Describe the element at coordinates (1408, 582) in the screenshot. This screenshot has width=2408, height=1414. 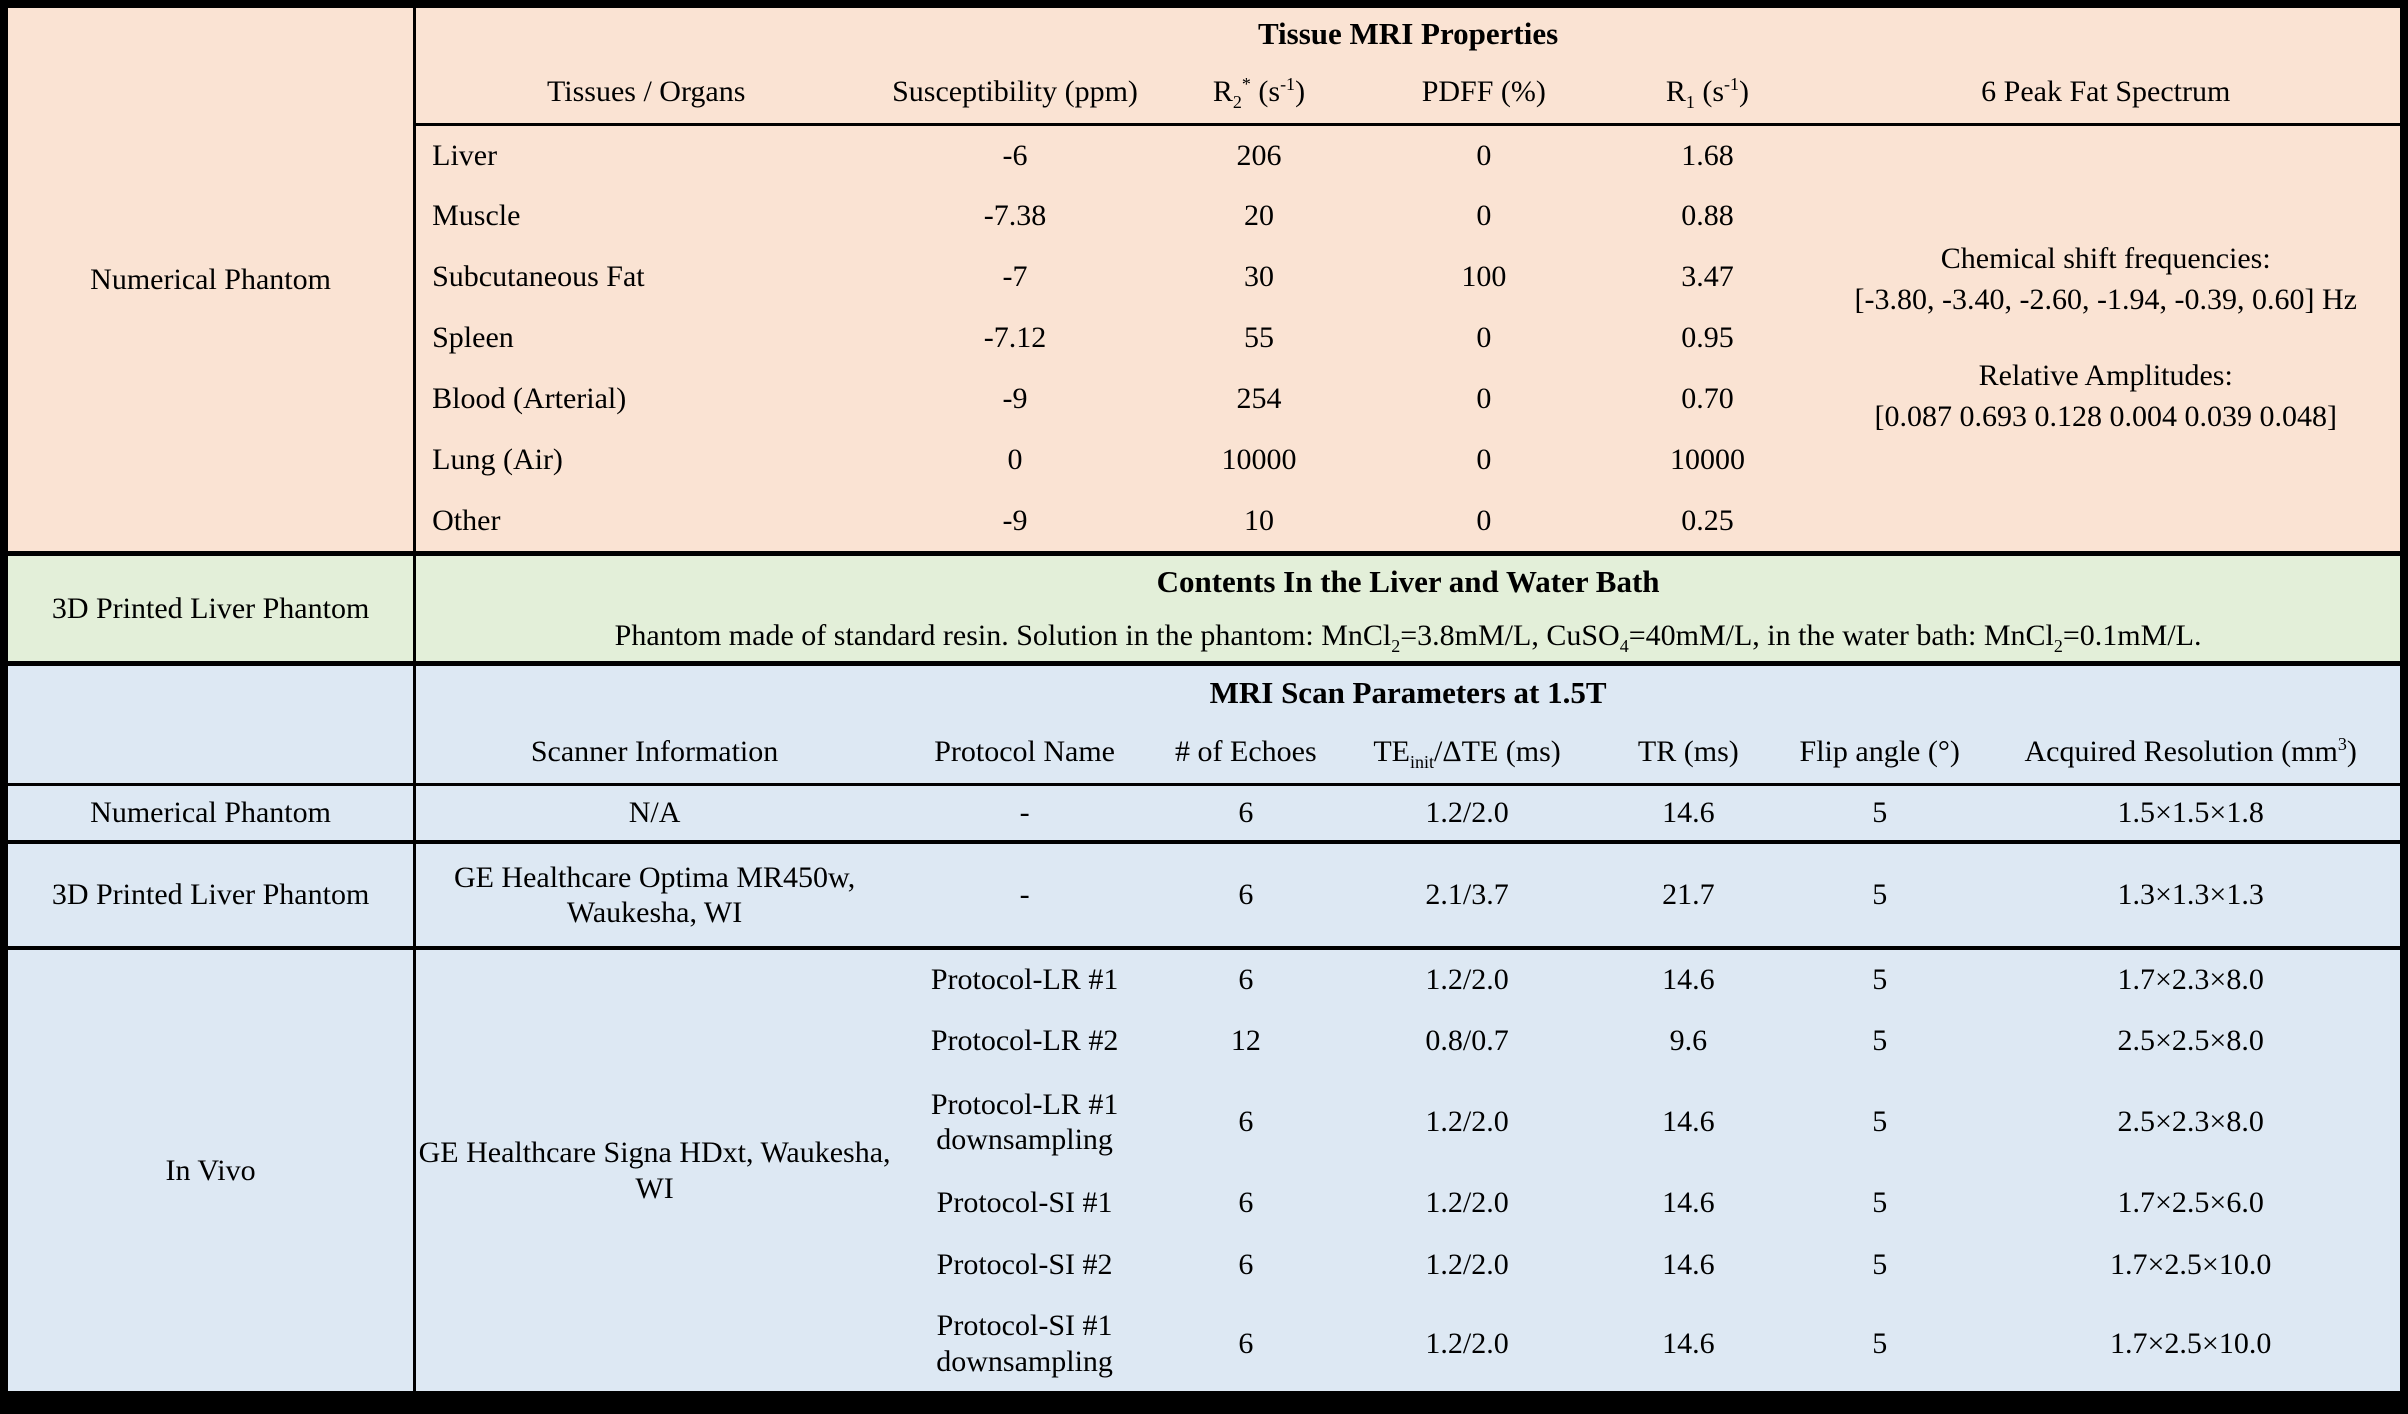
I see `printed-section-title: Contents In the Liver and Water Bath` at that location.